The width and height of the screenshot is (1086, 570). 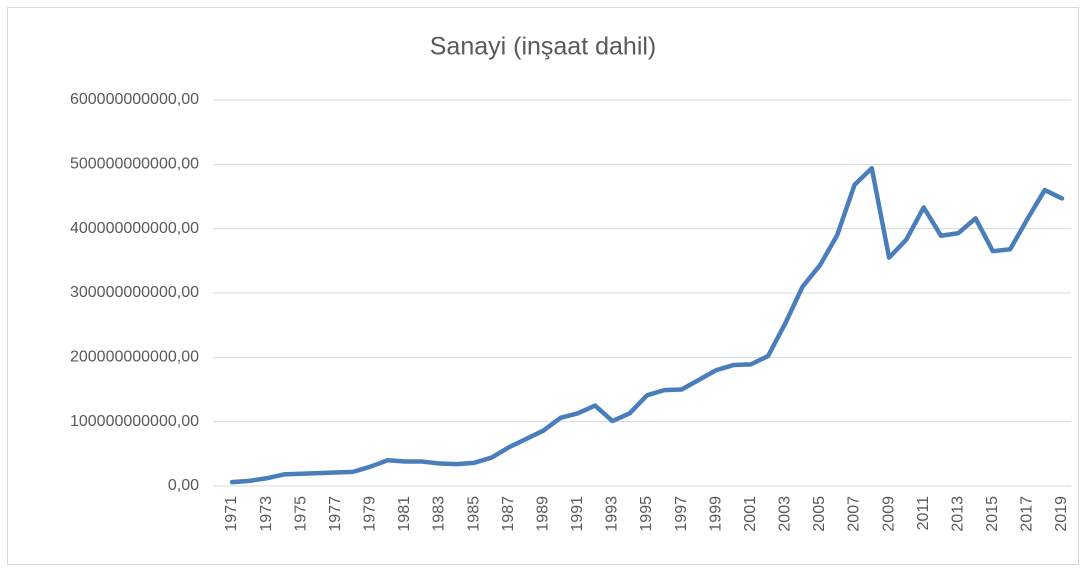 I want to click on chart-title: Sanayi (inşaat dahil), so click(x=543, y=47).